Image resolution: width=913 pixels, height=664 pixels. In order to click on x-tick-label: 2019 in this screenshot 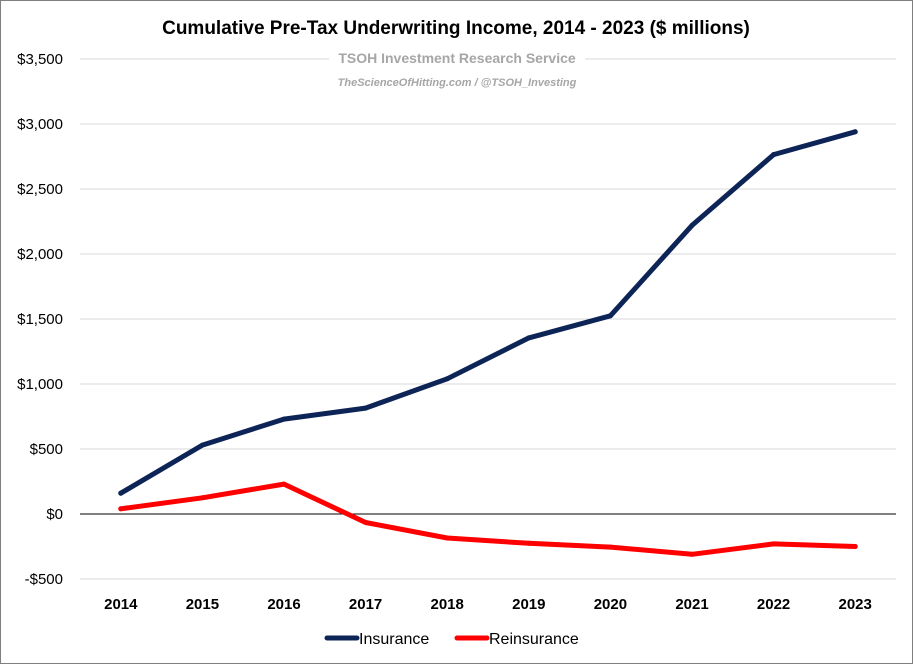, I will do `click(528, 604)`.